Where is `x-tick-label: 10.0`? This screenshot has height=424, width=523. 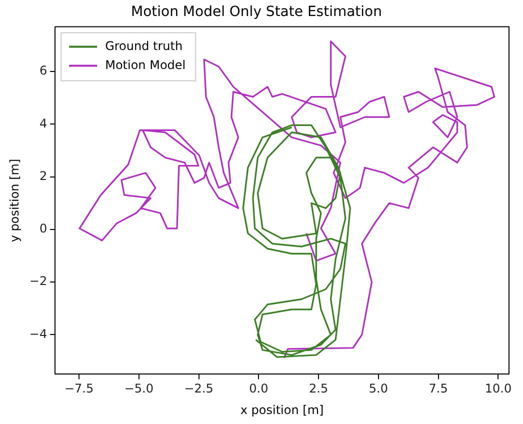
x-tick-label: 10.0 is located at coordinates (498, 389).